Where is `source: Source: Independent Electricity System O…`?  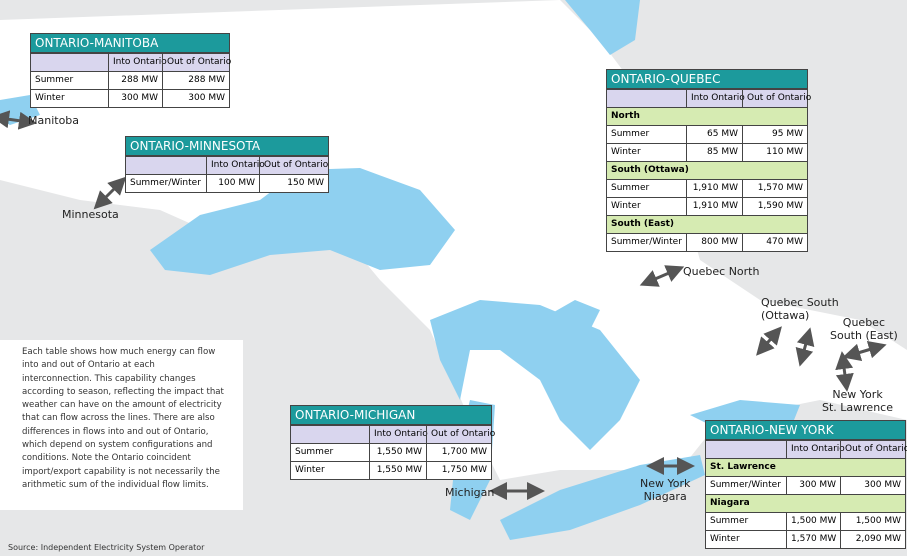 source: Source: Independent Electricity System O… is located at coordinates (106, 547).